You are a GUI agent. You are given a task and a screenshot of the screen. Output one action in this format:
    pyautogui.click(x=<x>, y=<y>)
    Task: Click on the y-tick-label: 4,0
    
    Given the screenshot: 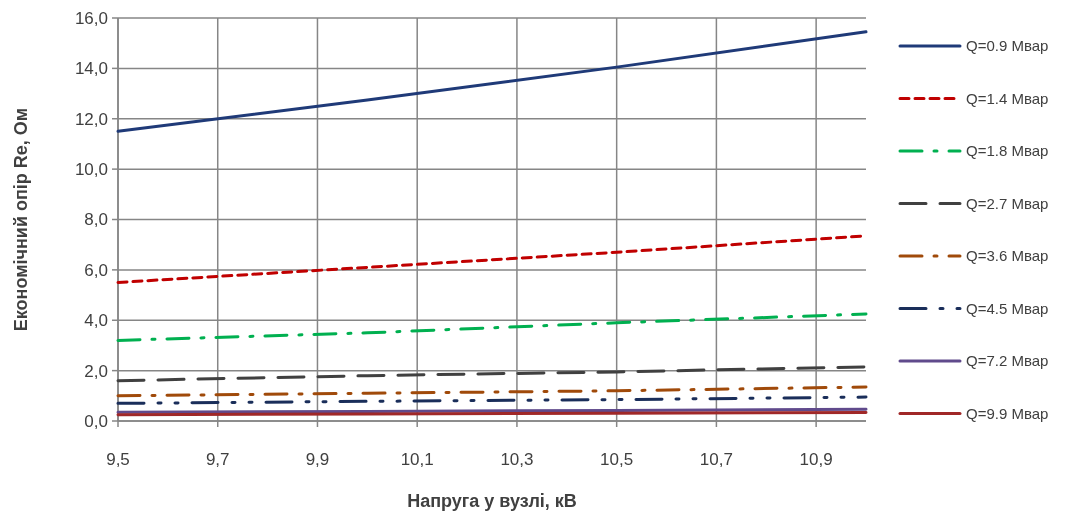 What is the action you would take?
    pyautogui.click(x=96, y=321)
    